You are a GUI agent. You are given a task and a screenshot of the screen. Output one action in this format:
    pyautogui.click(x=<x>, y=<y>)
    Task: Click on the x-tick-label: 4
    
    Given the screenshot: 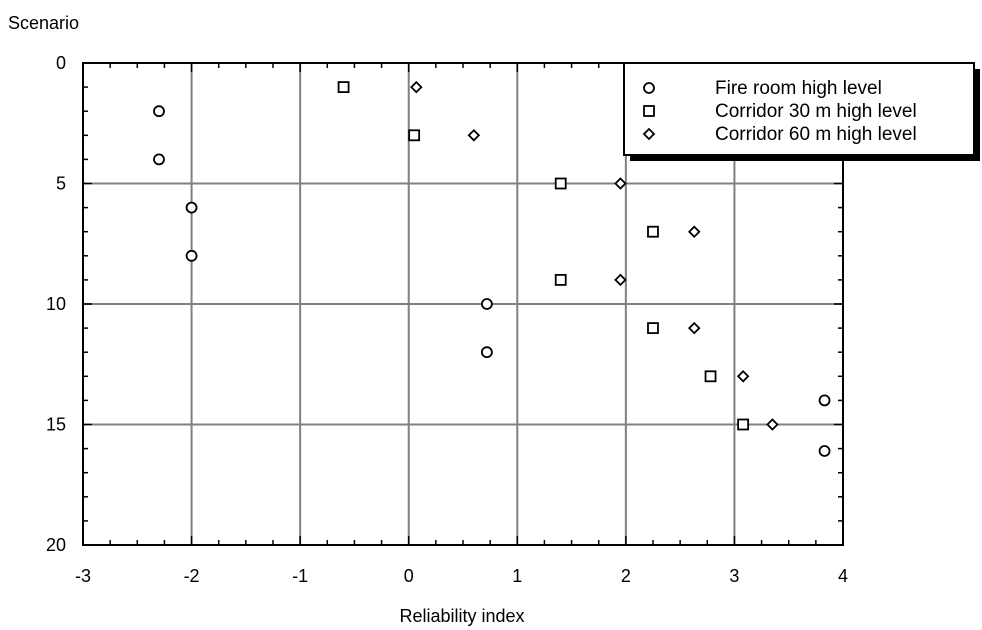 What is the action you would take?
    pyautogui.click(x=843, y=576)
    